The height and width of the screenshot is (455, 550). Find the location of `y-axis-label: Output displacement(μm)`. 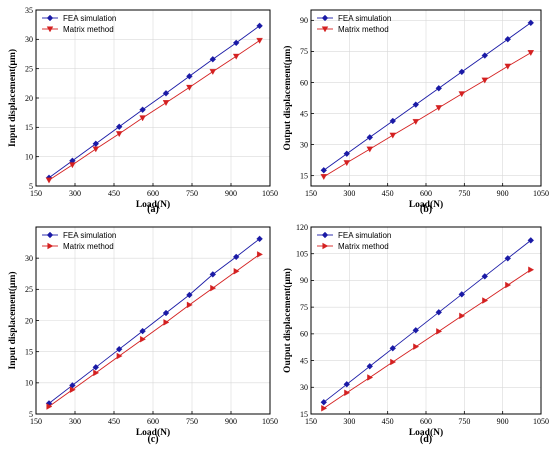

y-axis-label: Output displacement(μm) is located at coordinates (287, 98).